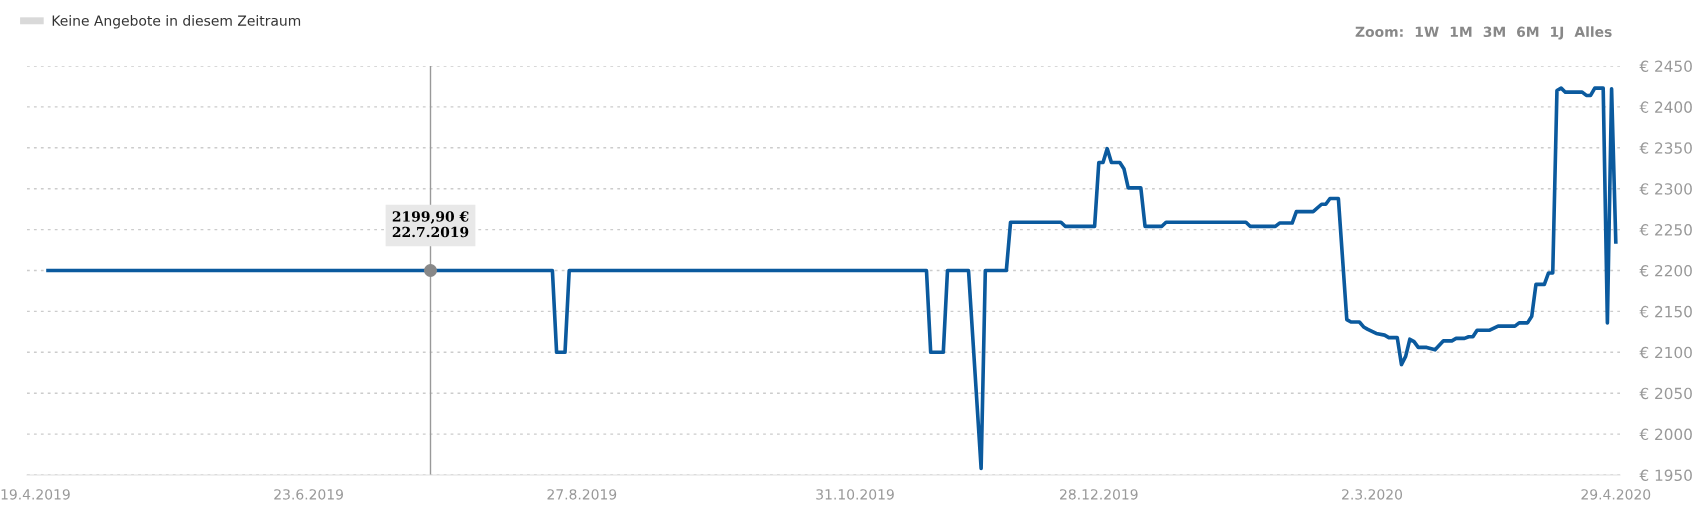  What do you see at coordinates (1665, 393) in the screenshot?
I see `y-tick-label: € 2050` at bounding box center [1665, 393].